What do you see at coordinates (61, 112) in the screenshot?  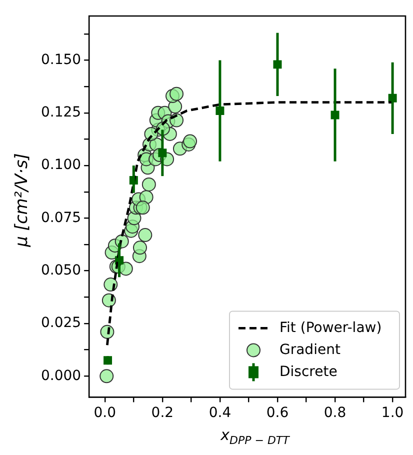 I see `y-tick-label: 0.125` at bounding box center [61, 112].